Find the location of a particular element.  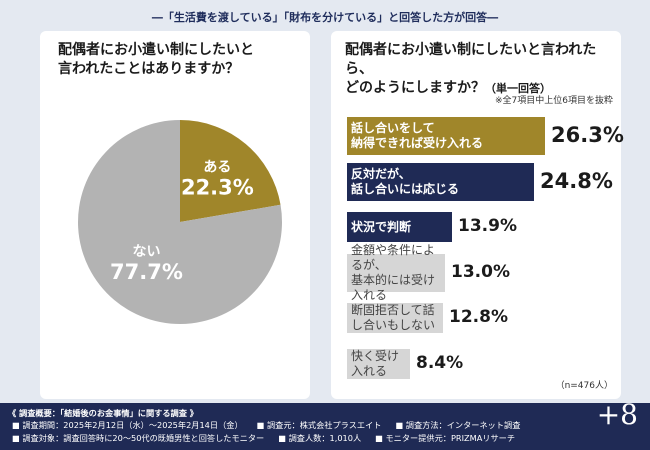

footer-count: ■ 調査人数：1,010人 is located at coordinates (320, 438).